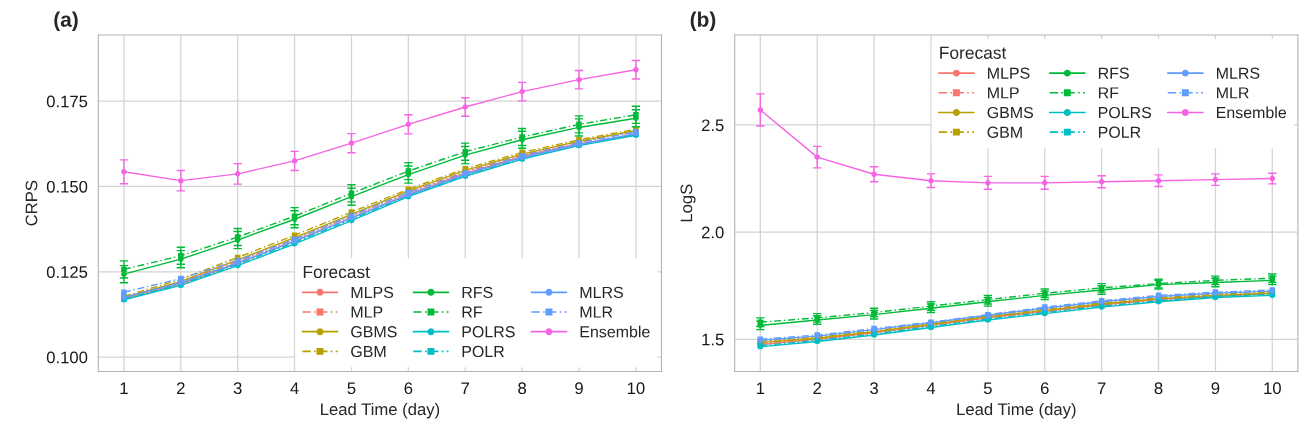 This screenshot has width=1311, height=437. I want to click on y-tick-label: 0.175, so click(67, 101).